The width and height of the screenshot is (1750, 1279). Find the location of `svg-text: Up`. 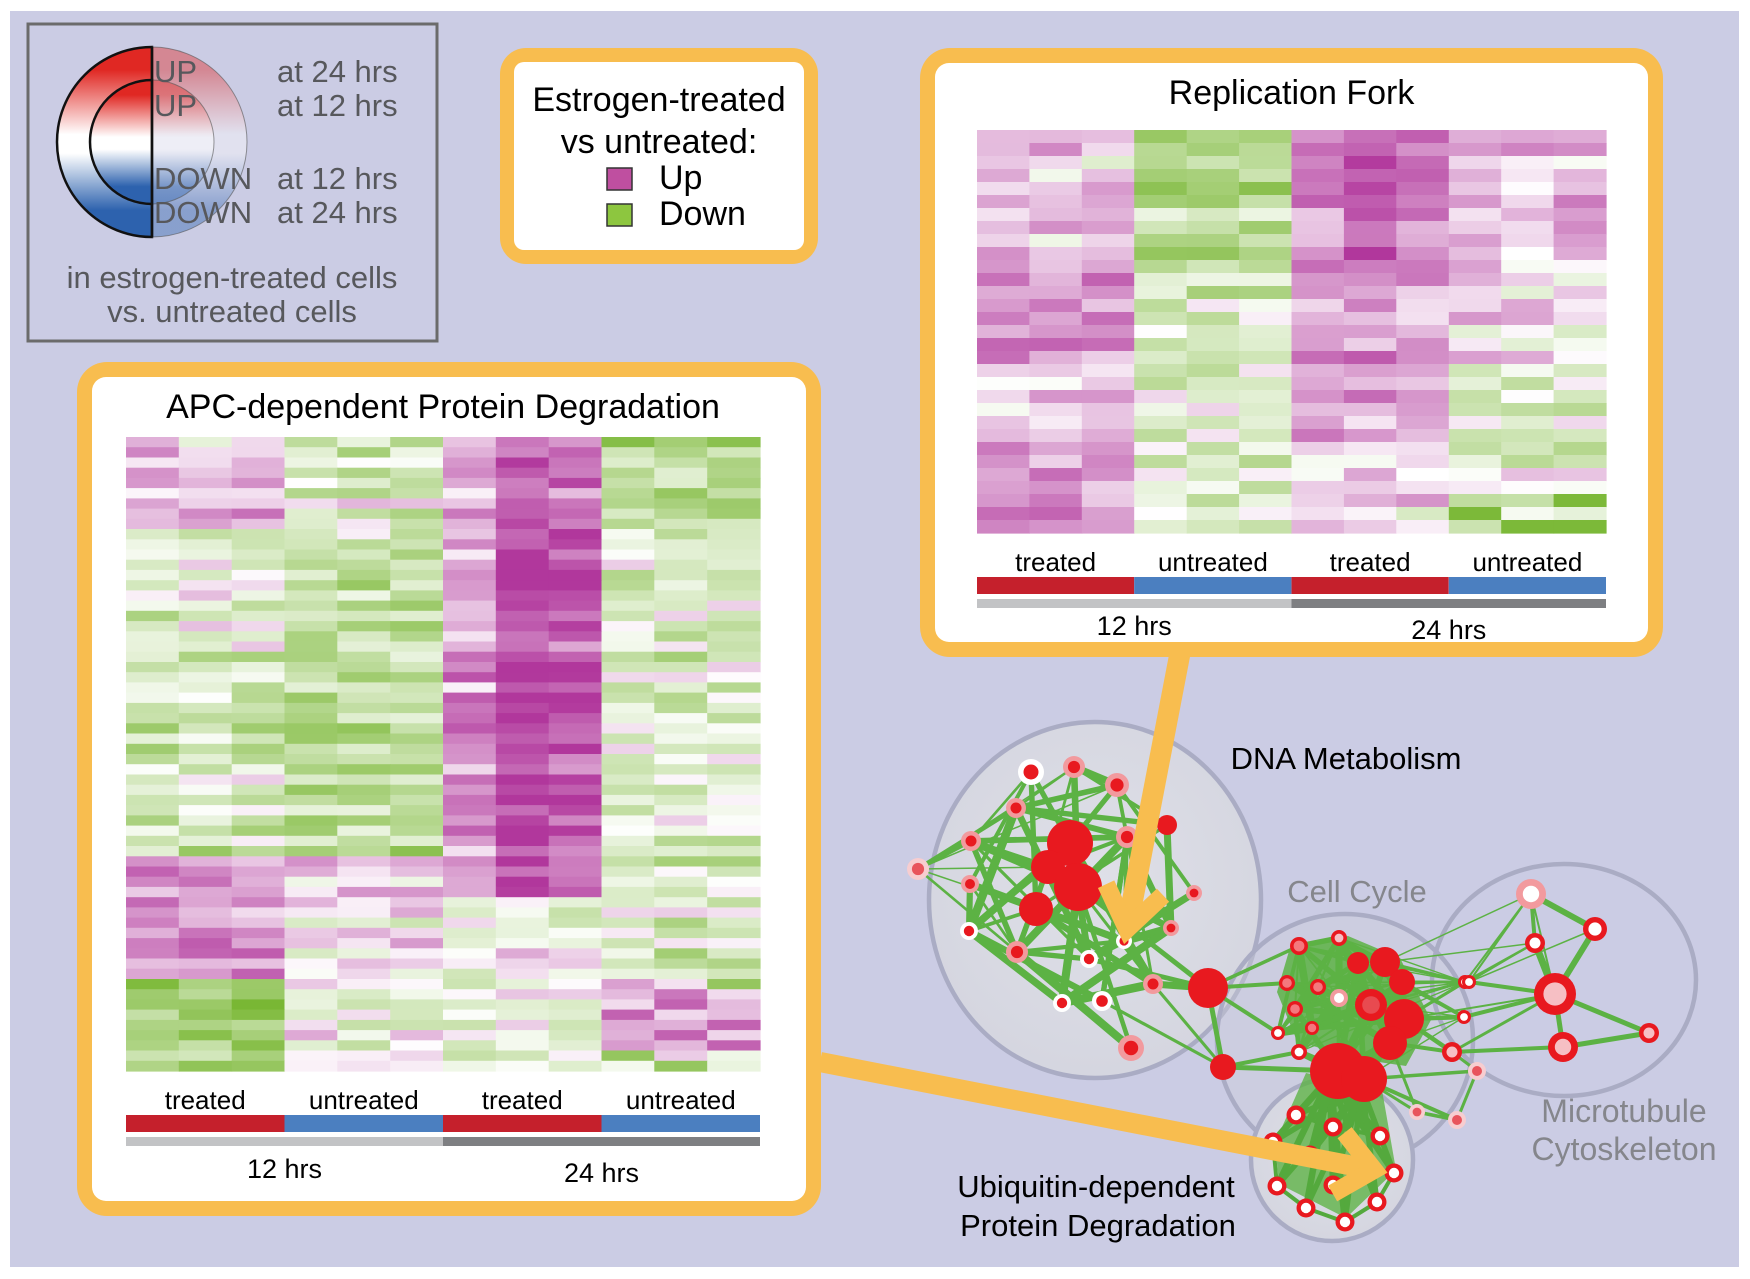

svg-text: Up is located at coordinates (680, 178).